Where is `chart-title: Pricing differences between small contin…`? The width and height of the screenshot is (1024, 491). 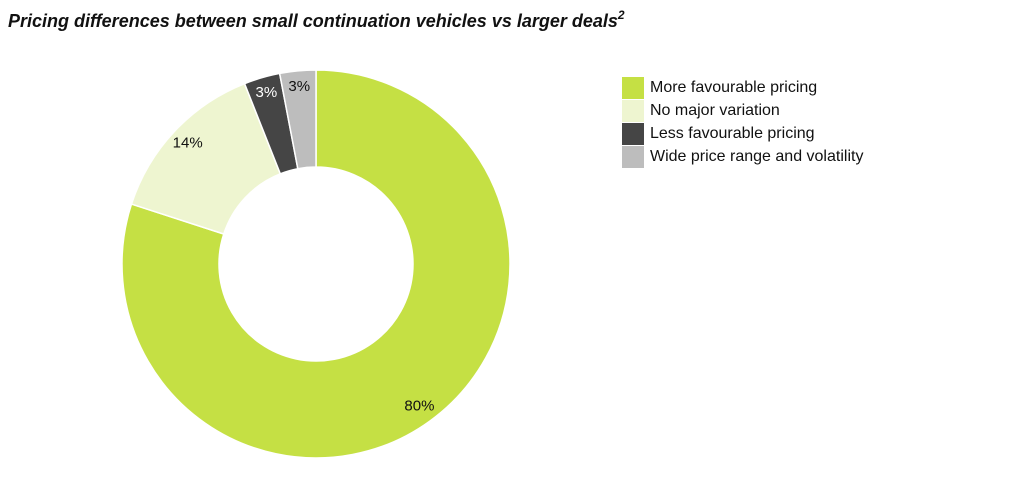
chart-title: Pricing differences between small contin… is located at coordinates (316, 19).